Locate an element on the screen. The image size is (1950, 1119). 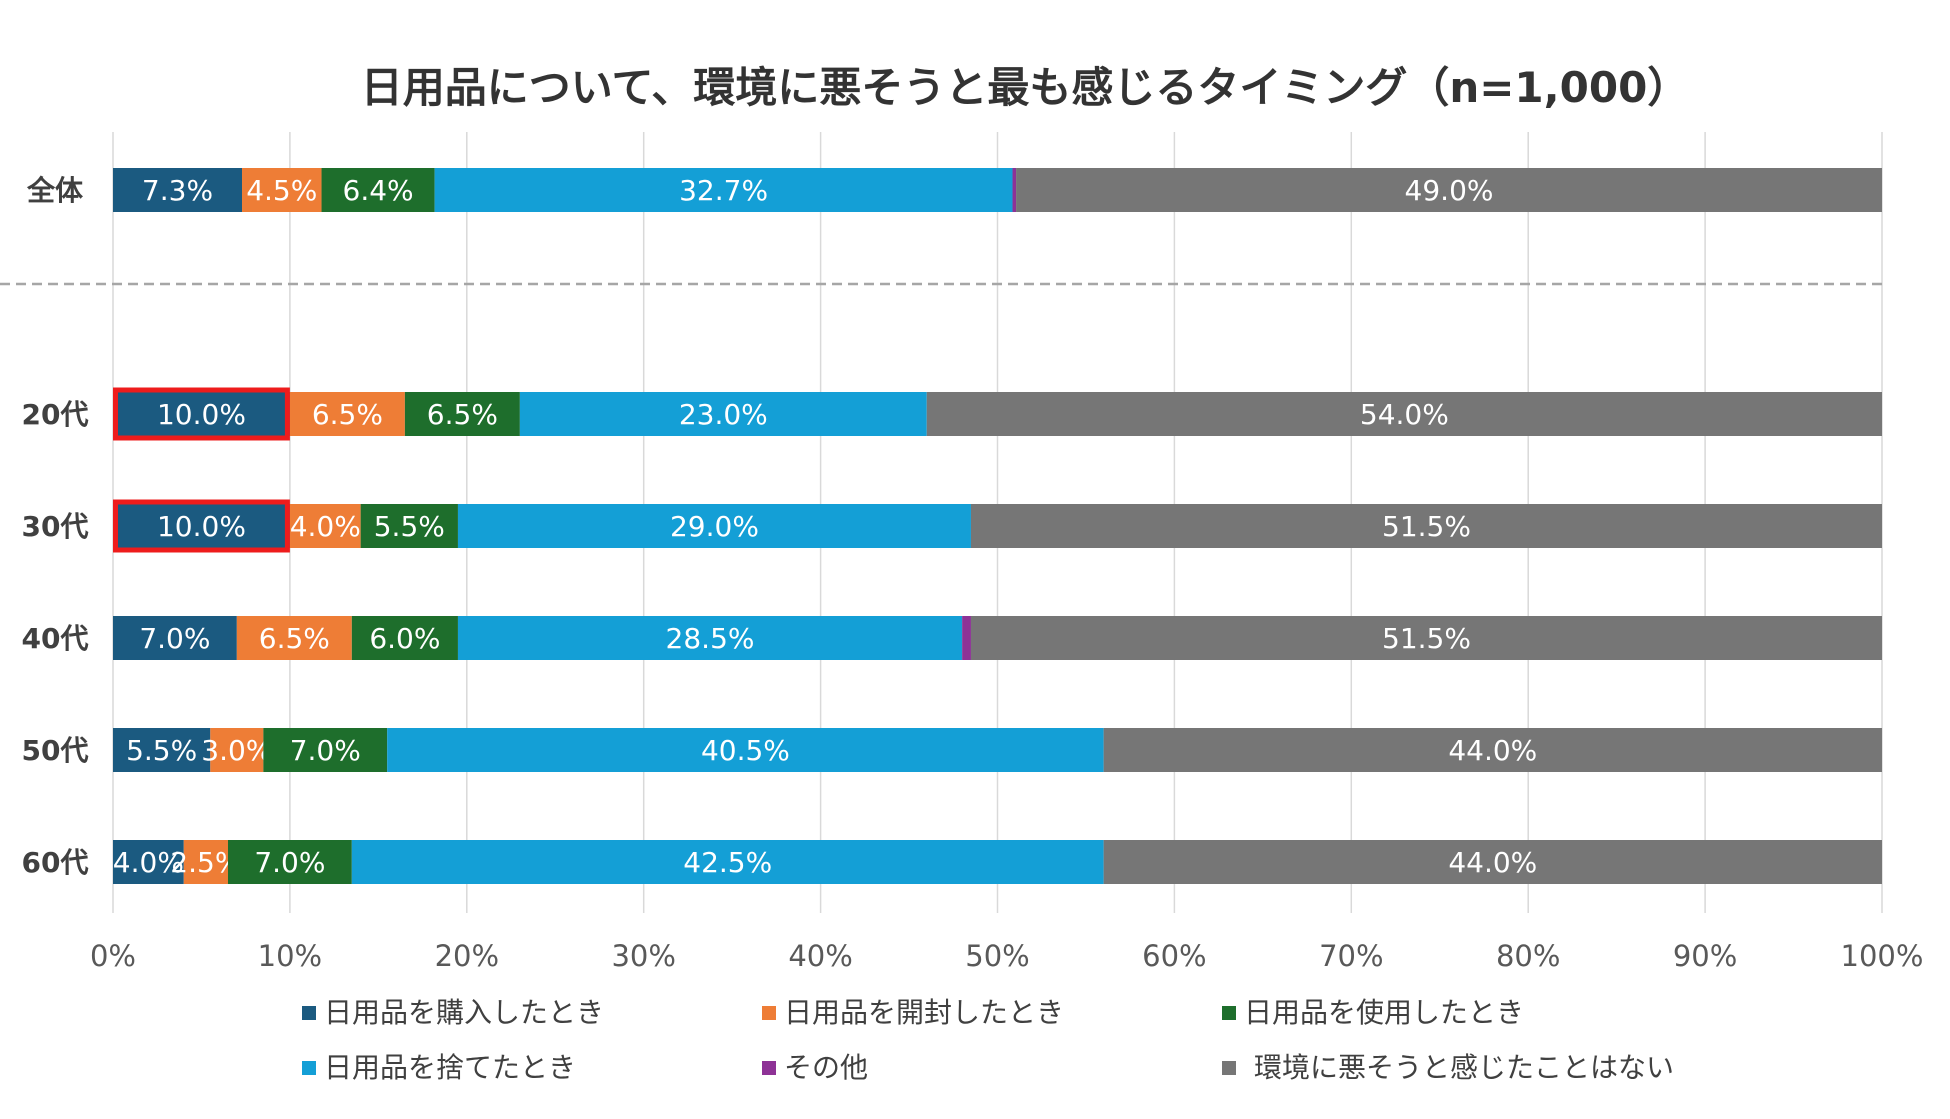
x-tick-label: 30% is located at coordinates (643, 956).